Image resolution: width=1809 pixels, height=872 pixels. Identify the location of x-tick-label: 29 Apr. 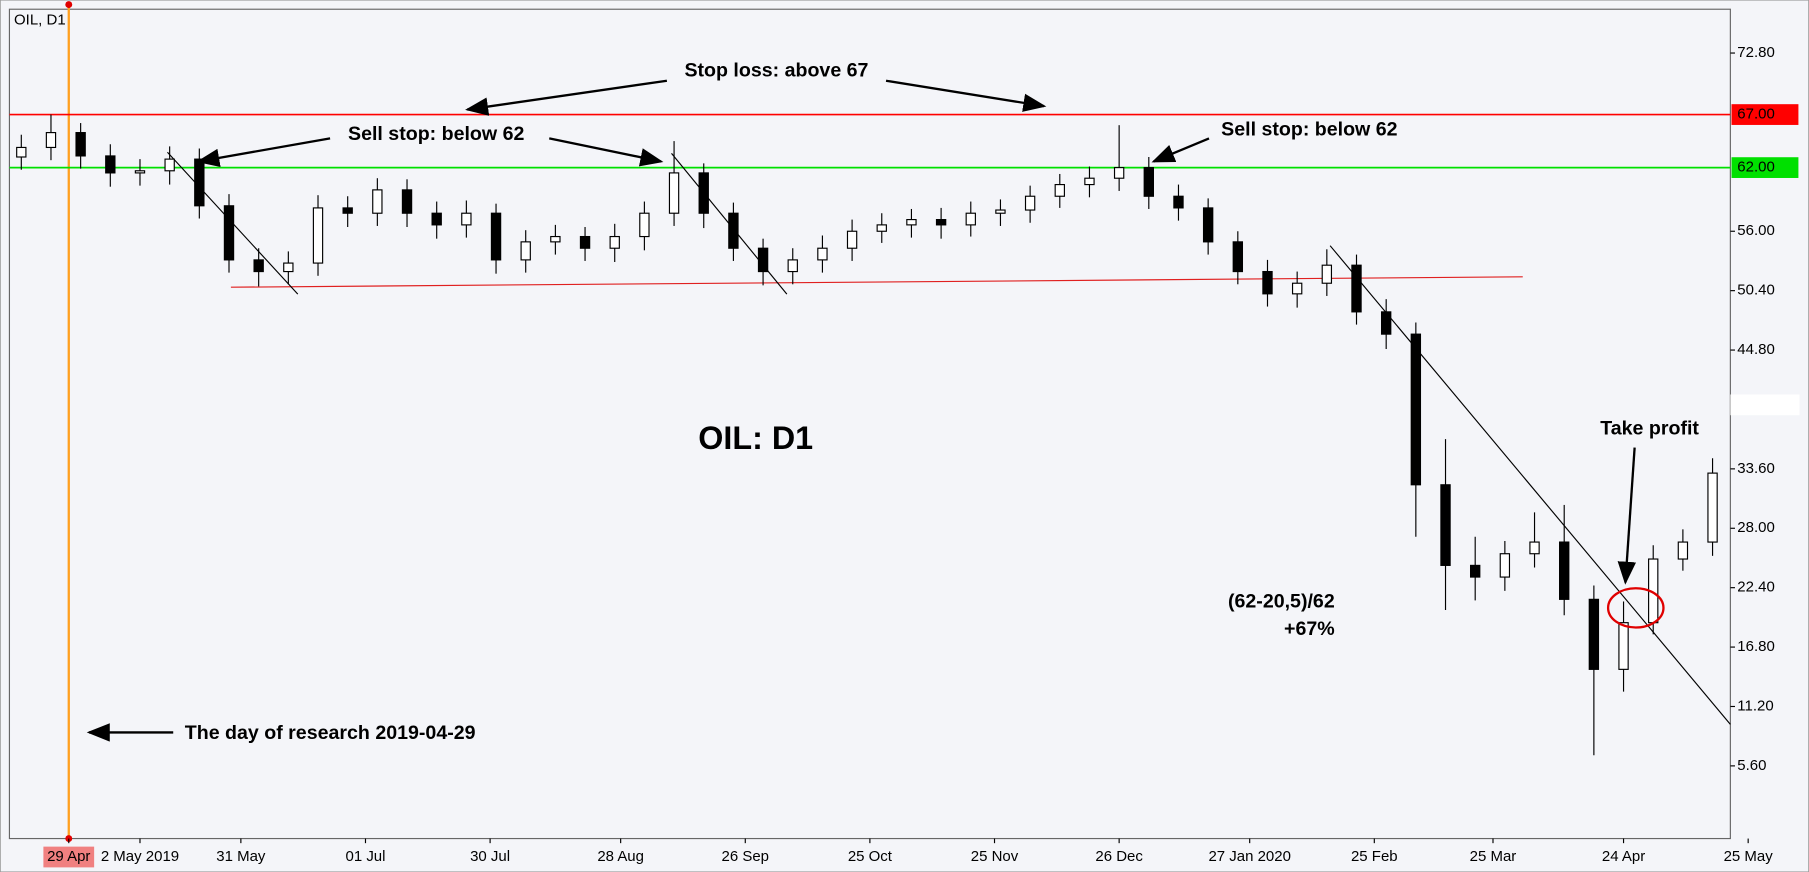
(68, 856).